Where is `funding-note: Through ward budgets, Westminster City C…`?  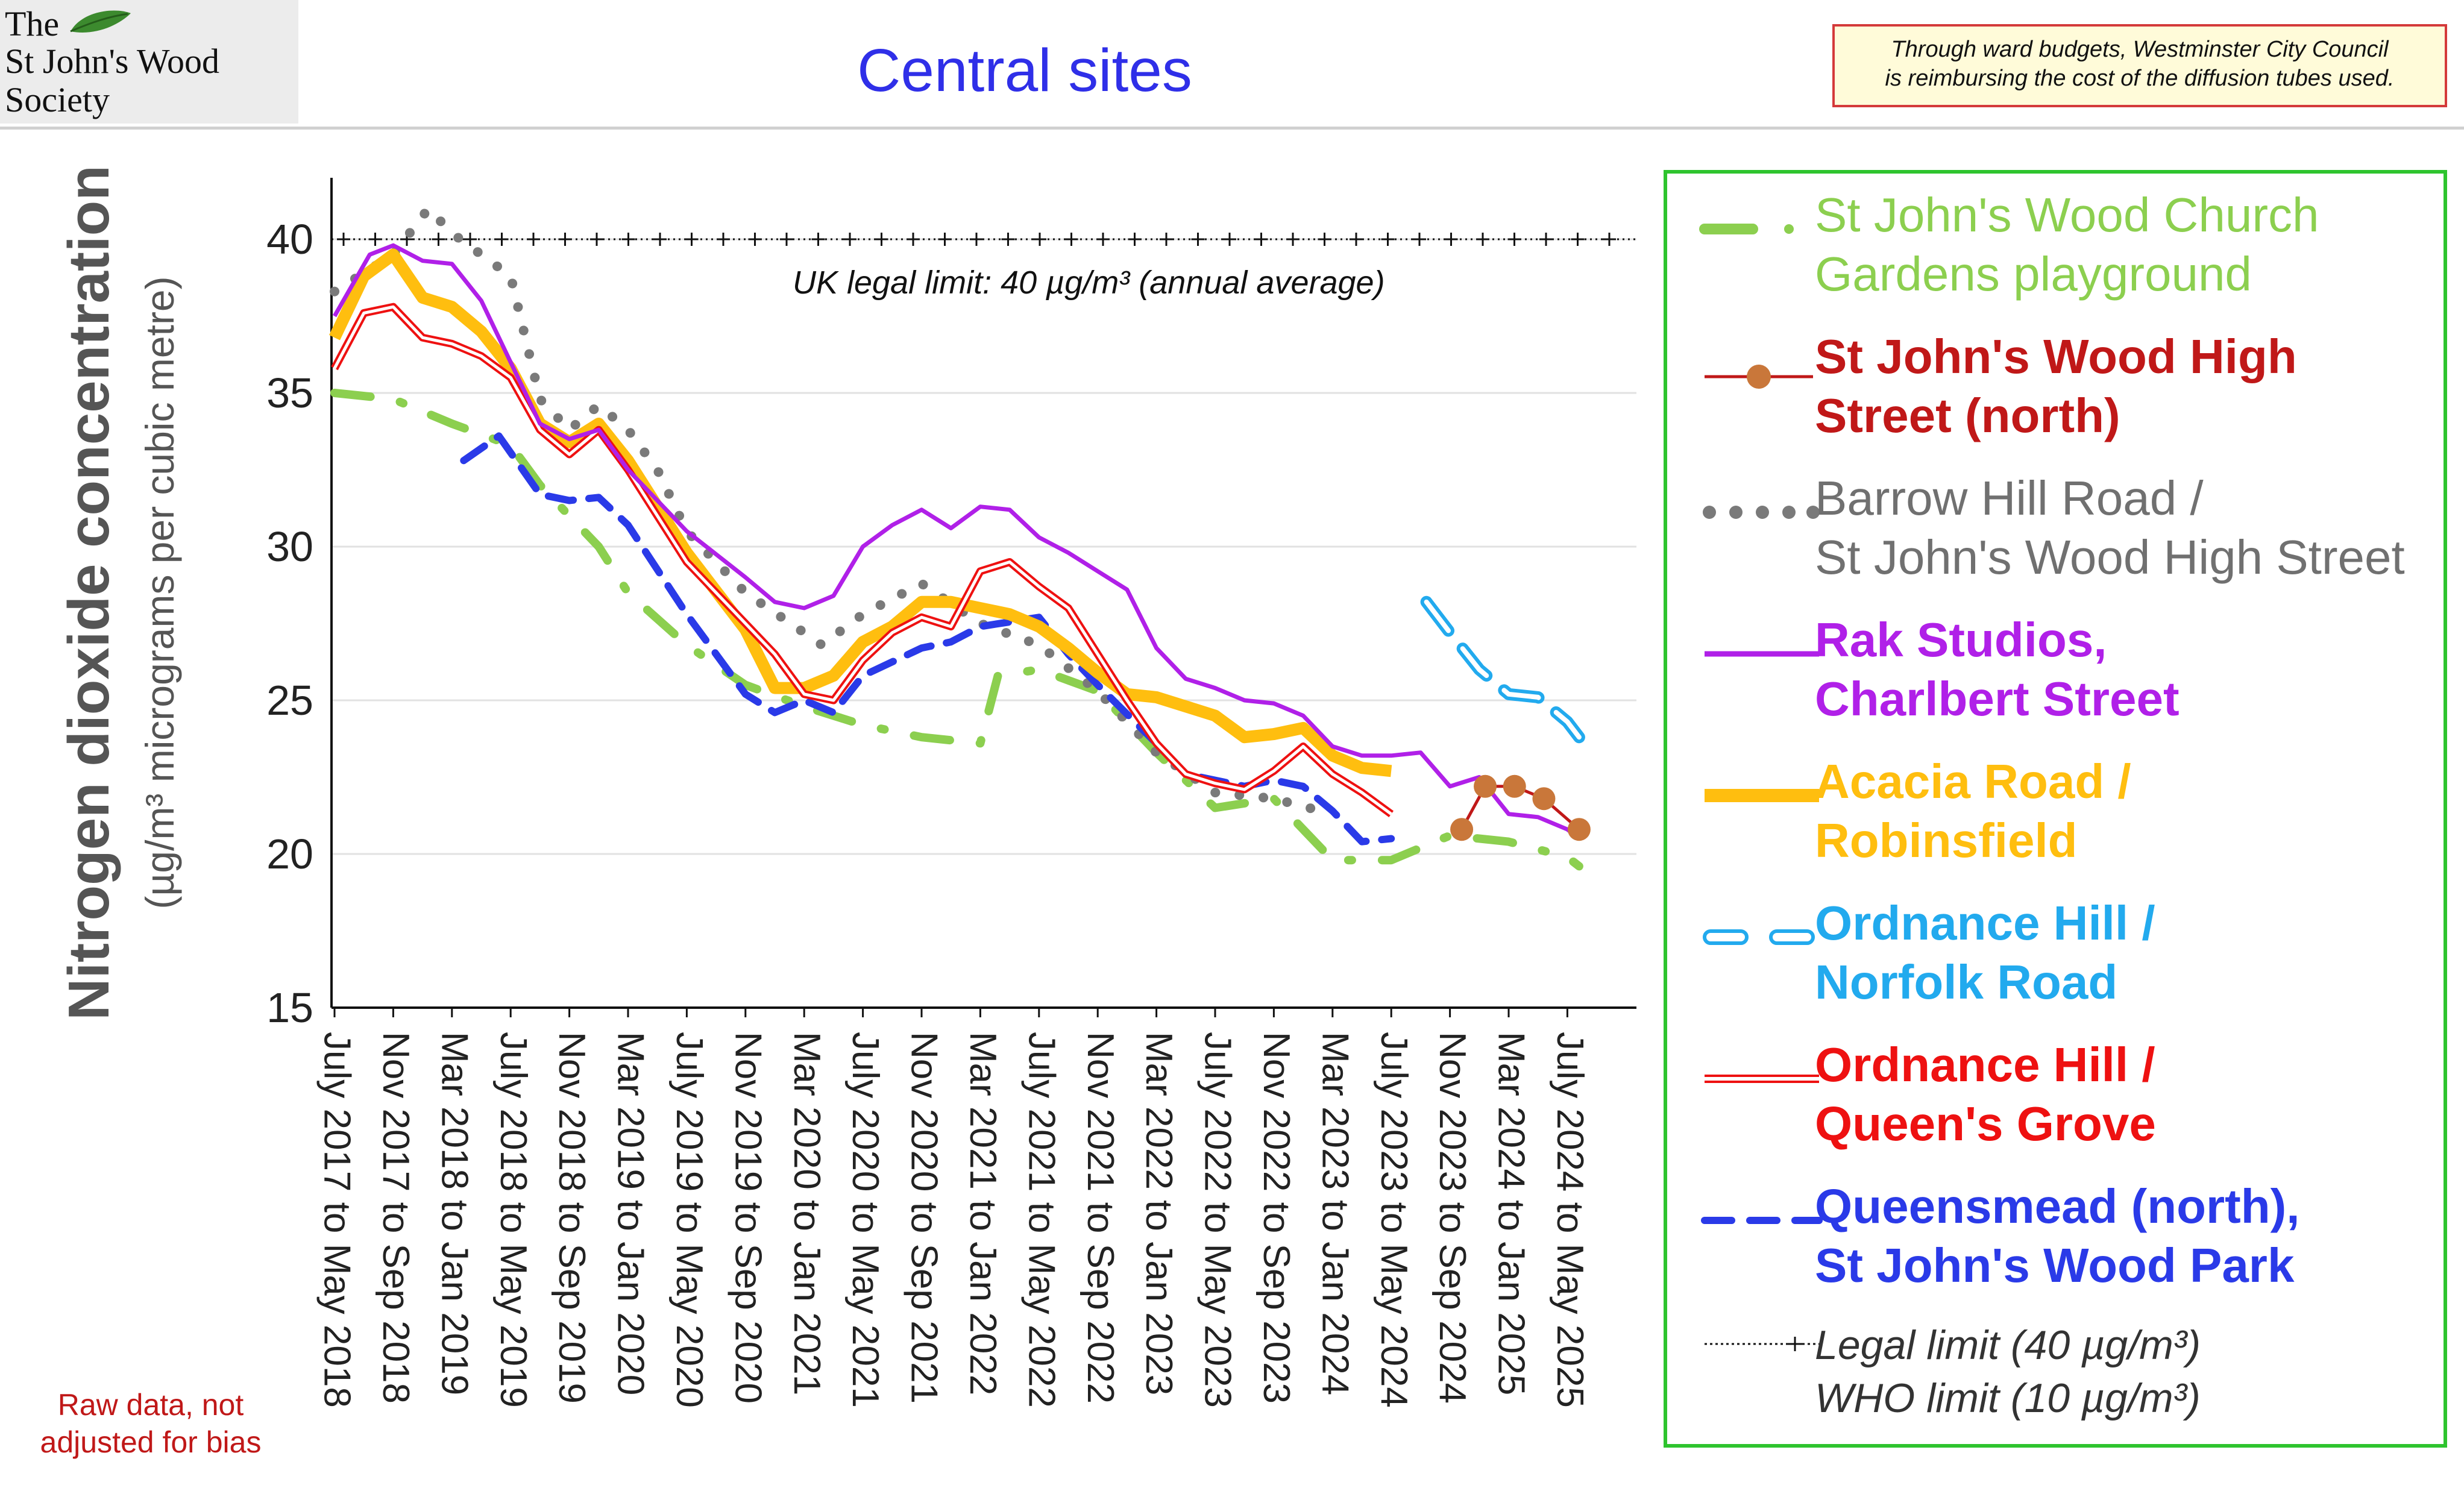
funding-note: Through ward budgets, Westminster City C… is located at coordinates (2139, 65).